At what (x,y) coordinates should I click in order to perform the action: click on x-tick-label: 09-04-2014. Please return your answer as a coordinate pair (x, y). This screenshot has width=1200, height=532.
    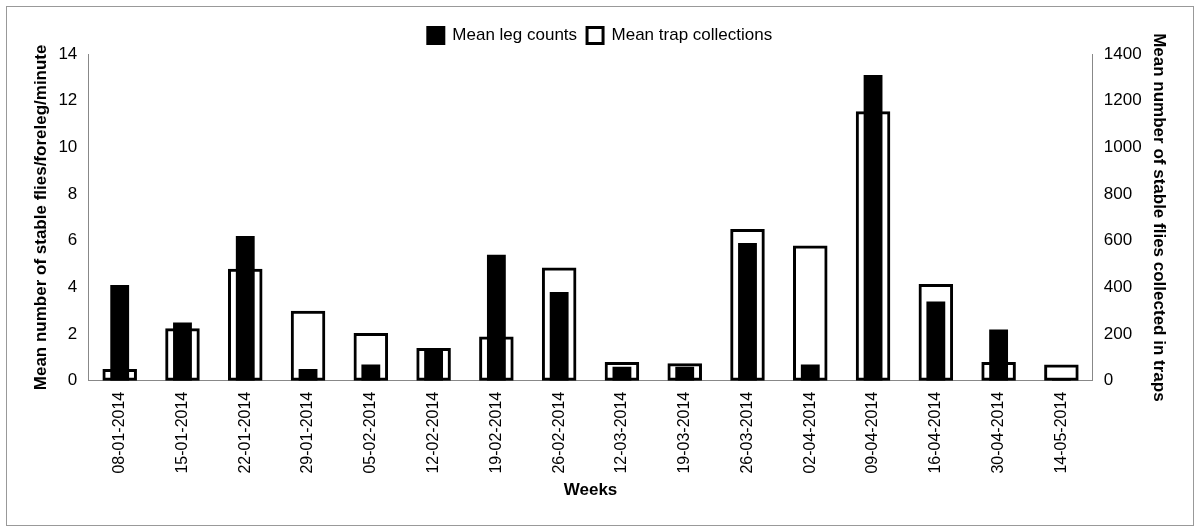
    Looking at the image, I should click on (872, 432).